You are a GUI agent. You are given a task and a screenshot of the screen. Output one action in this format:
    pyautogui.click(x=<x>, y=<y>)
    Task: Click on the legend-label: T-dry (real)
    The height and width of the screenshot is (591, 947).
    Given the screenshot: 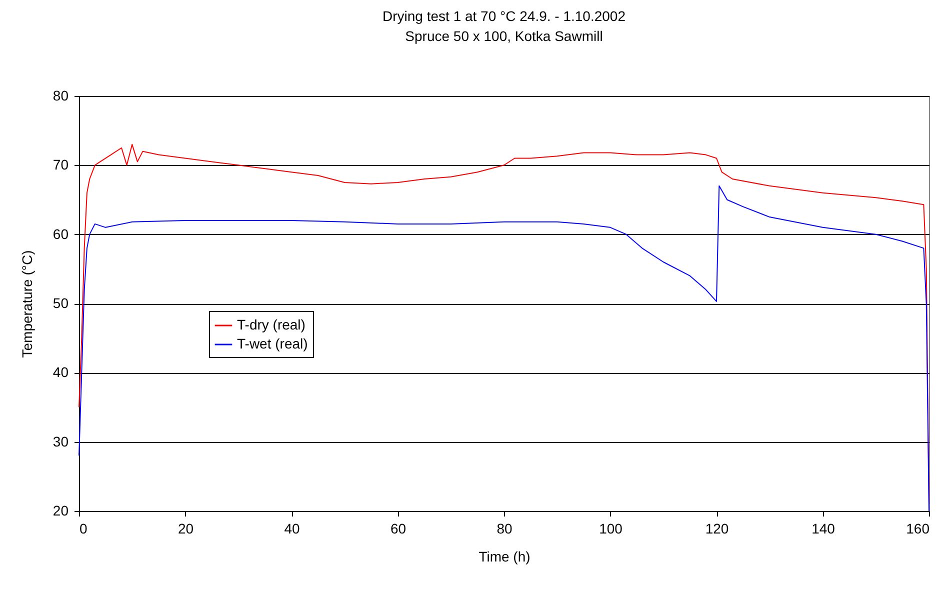 What is the action you would take?
    pyautogui.click(x=271, y=324)
    